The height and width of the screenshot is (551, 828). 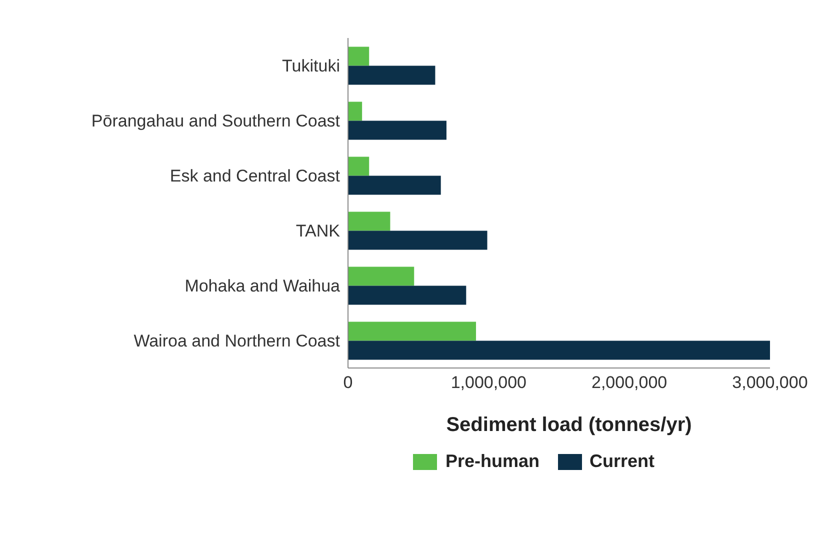 I want to click on x-tick-label: 0, so click(x=348, y=382).